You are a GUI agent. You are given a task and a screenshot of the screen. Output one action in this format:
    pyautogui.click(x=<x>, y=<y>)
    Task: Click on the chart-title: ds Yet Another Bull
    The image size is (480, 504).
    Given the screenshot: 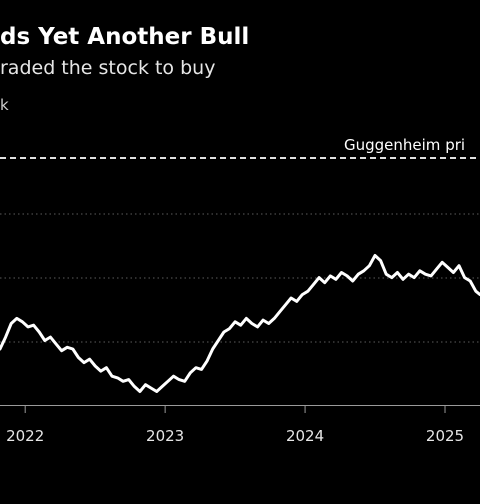 What is the action you would take?
    pyautogui.click(x=125, y=37)
    